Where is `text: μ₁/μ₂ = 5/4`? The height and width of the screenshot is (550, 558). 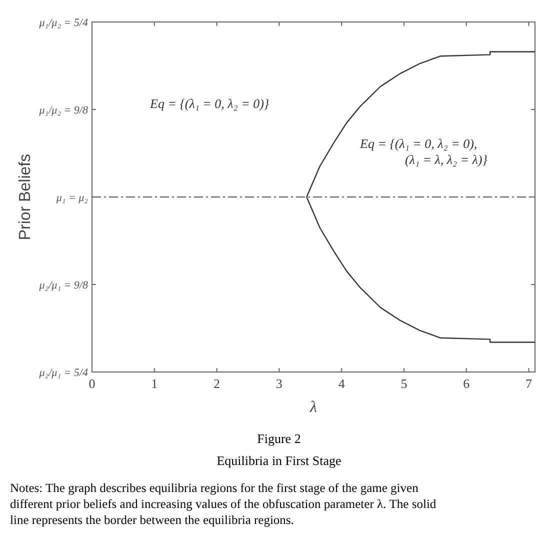 text: μ₁/μ₂ = 5/4 is located at coordinates (63, 22).